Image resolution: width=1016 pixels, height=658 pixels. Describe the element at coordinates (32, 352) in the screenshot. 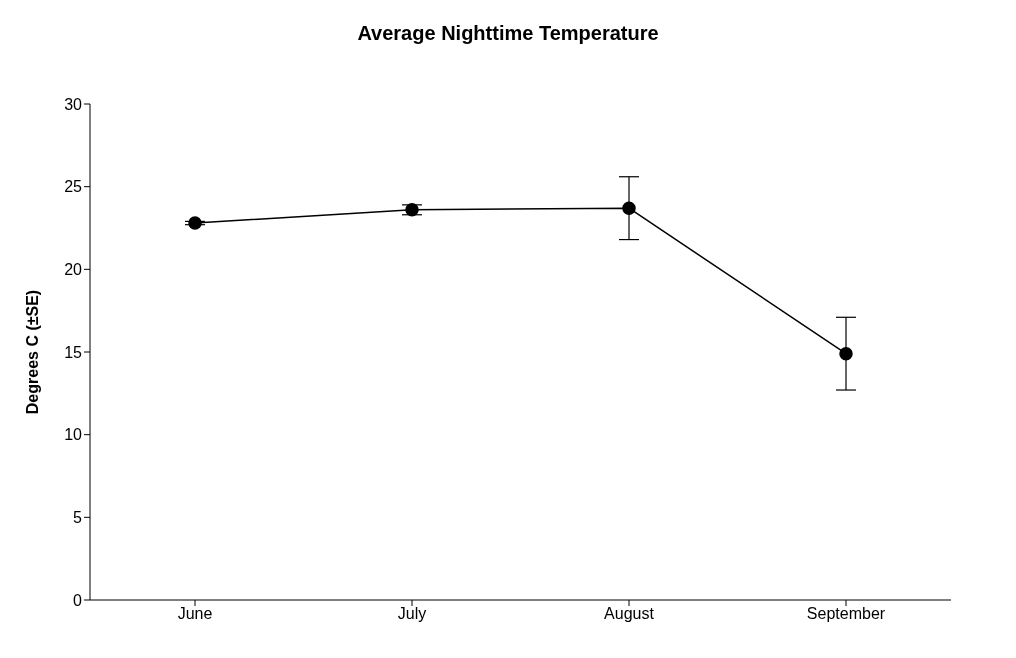

I see `y-axis-title: Degrees C (±SE)` at that location.